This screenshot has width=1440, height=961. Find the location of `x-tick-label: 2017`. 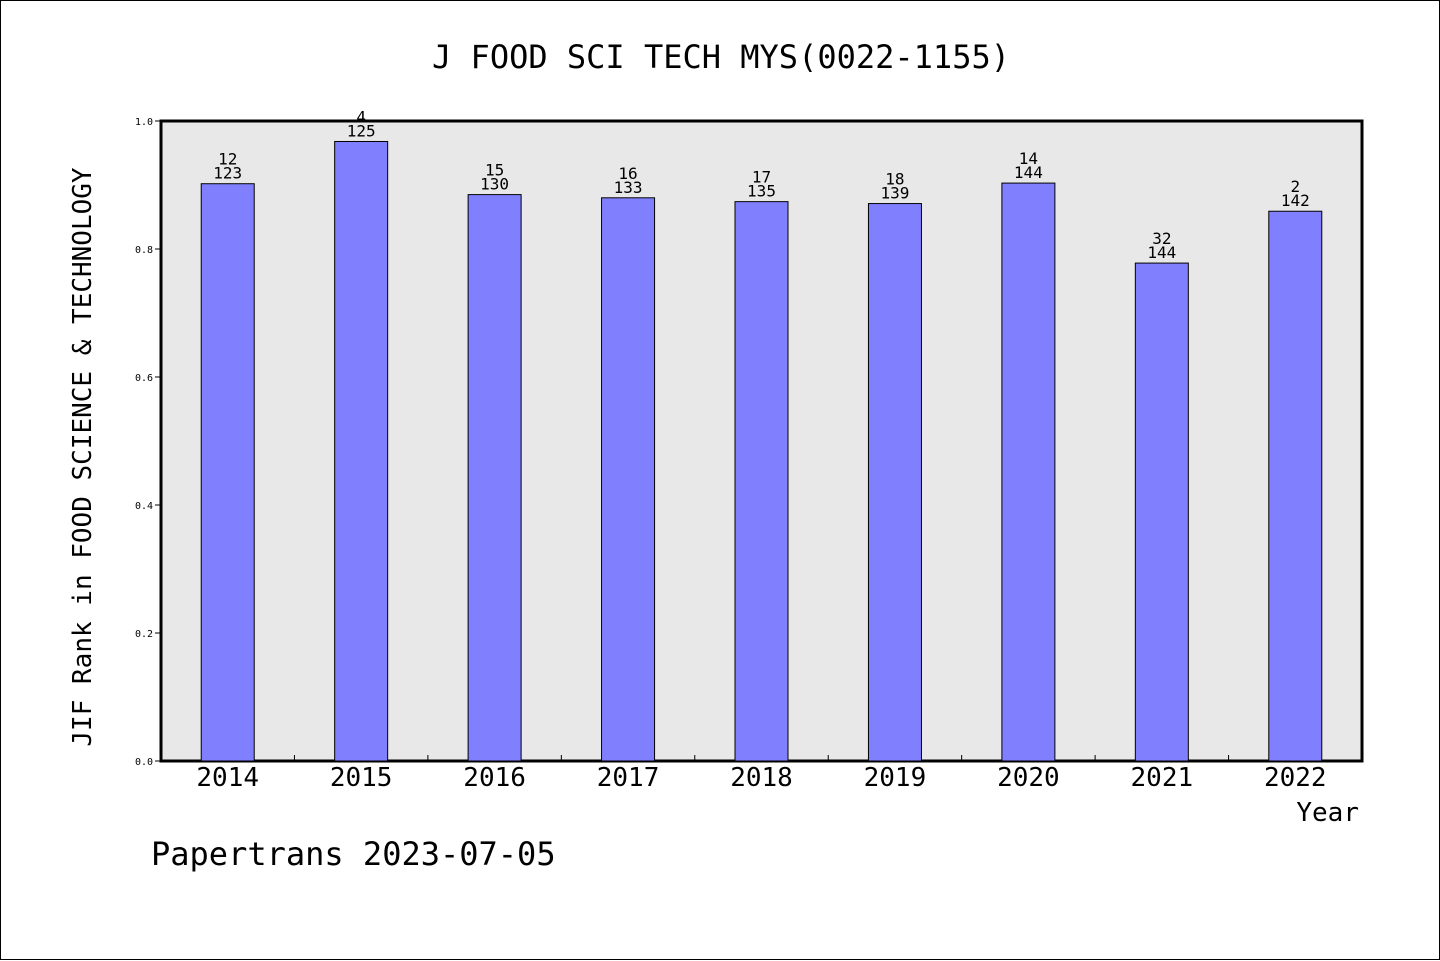

x-tick-label: 2017 is located at coordinates (628, 778).